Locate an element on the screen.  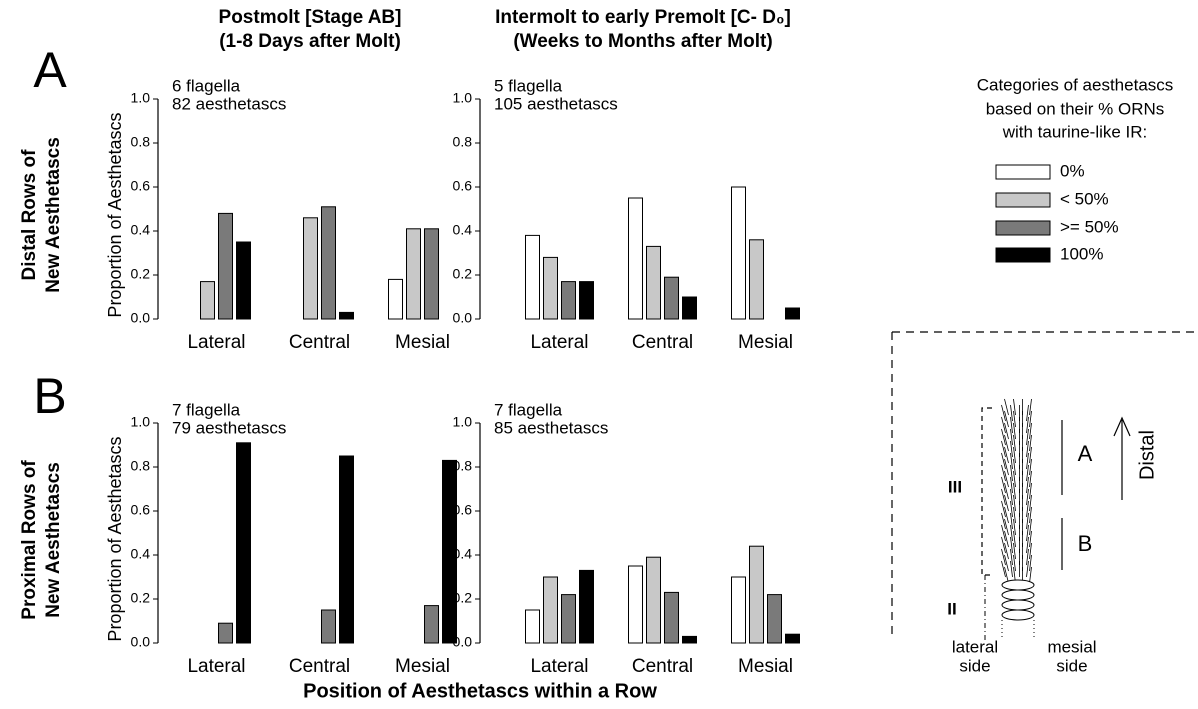
legend-title: with taurine-like IR: is located at coordinates (1075, 131).